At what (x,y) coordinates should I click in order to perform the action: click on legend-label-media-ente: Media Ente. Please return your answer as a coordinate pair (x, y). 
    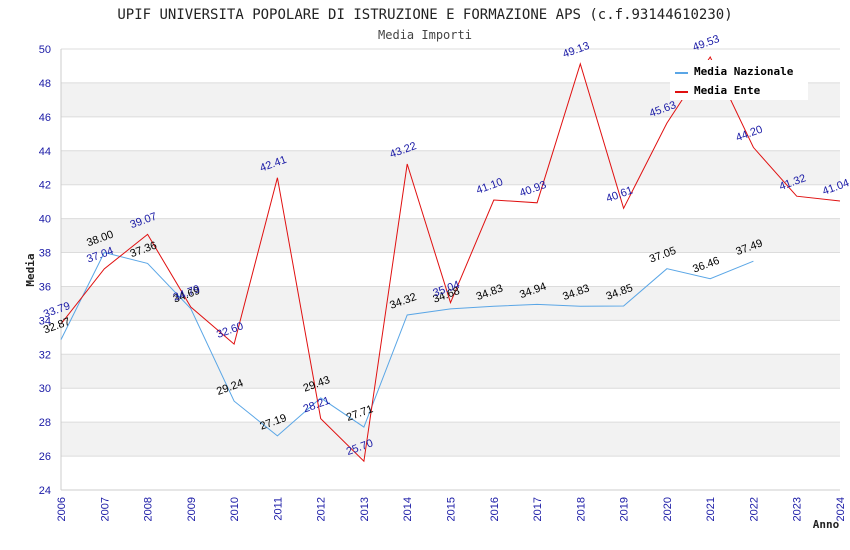
    Looking at the image, I should click on (727, 90).